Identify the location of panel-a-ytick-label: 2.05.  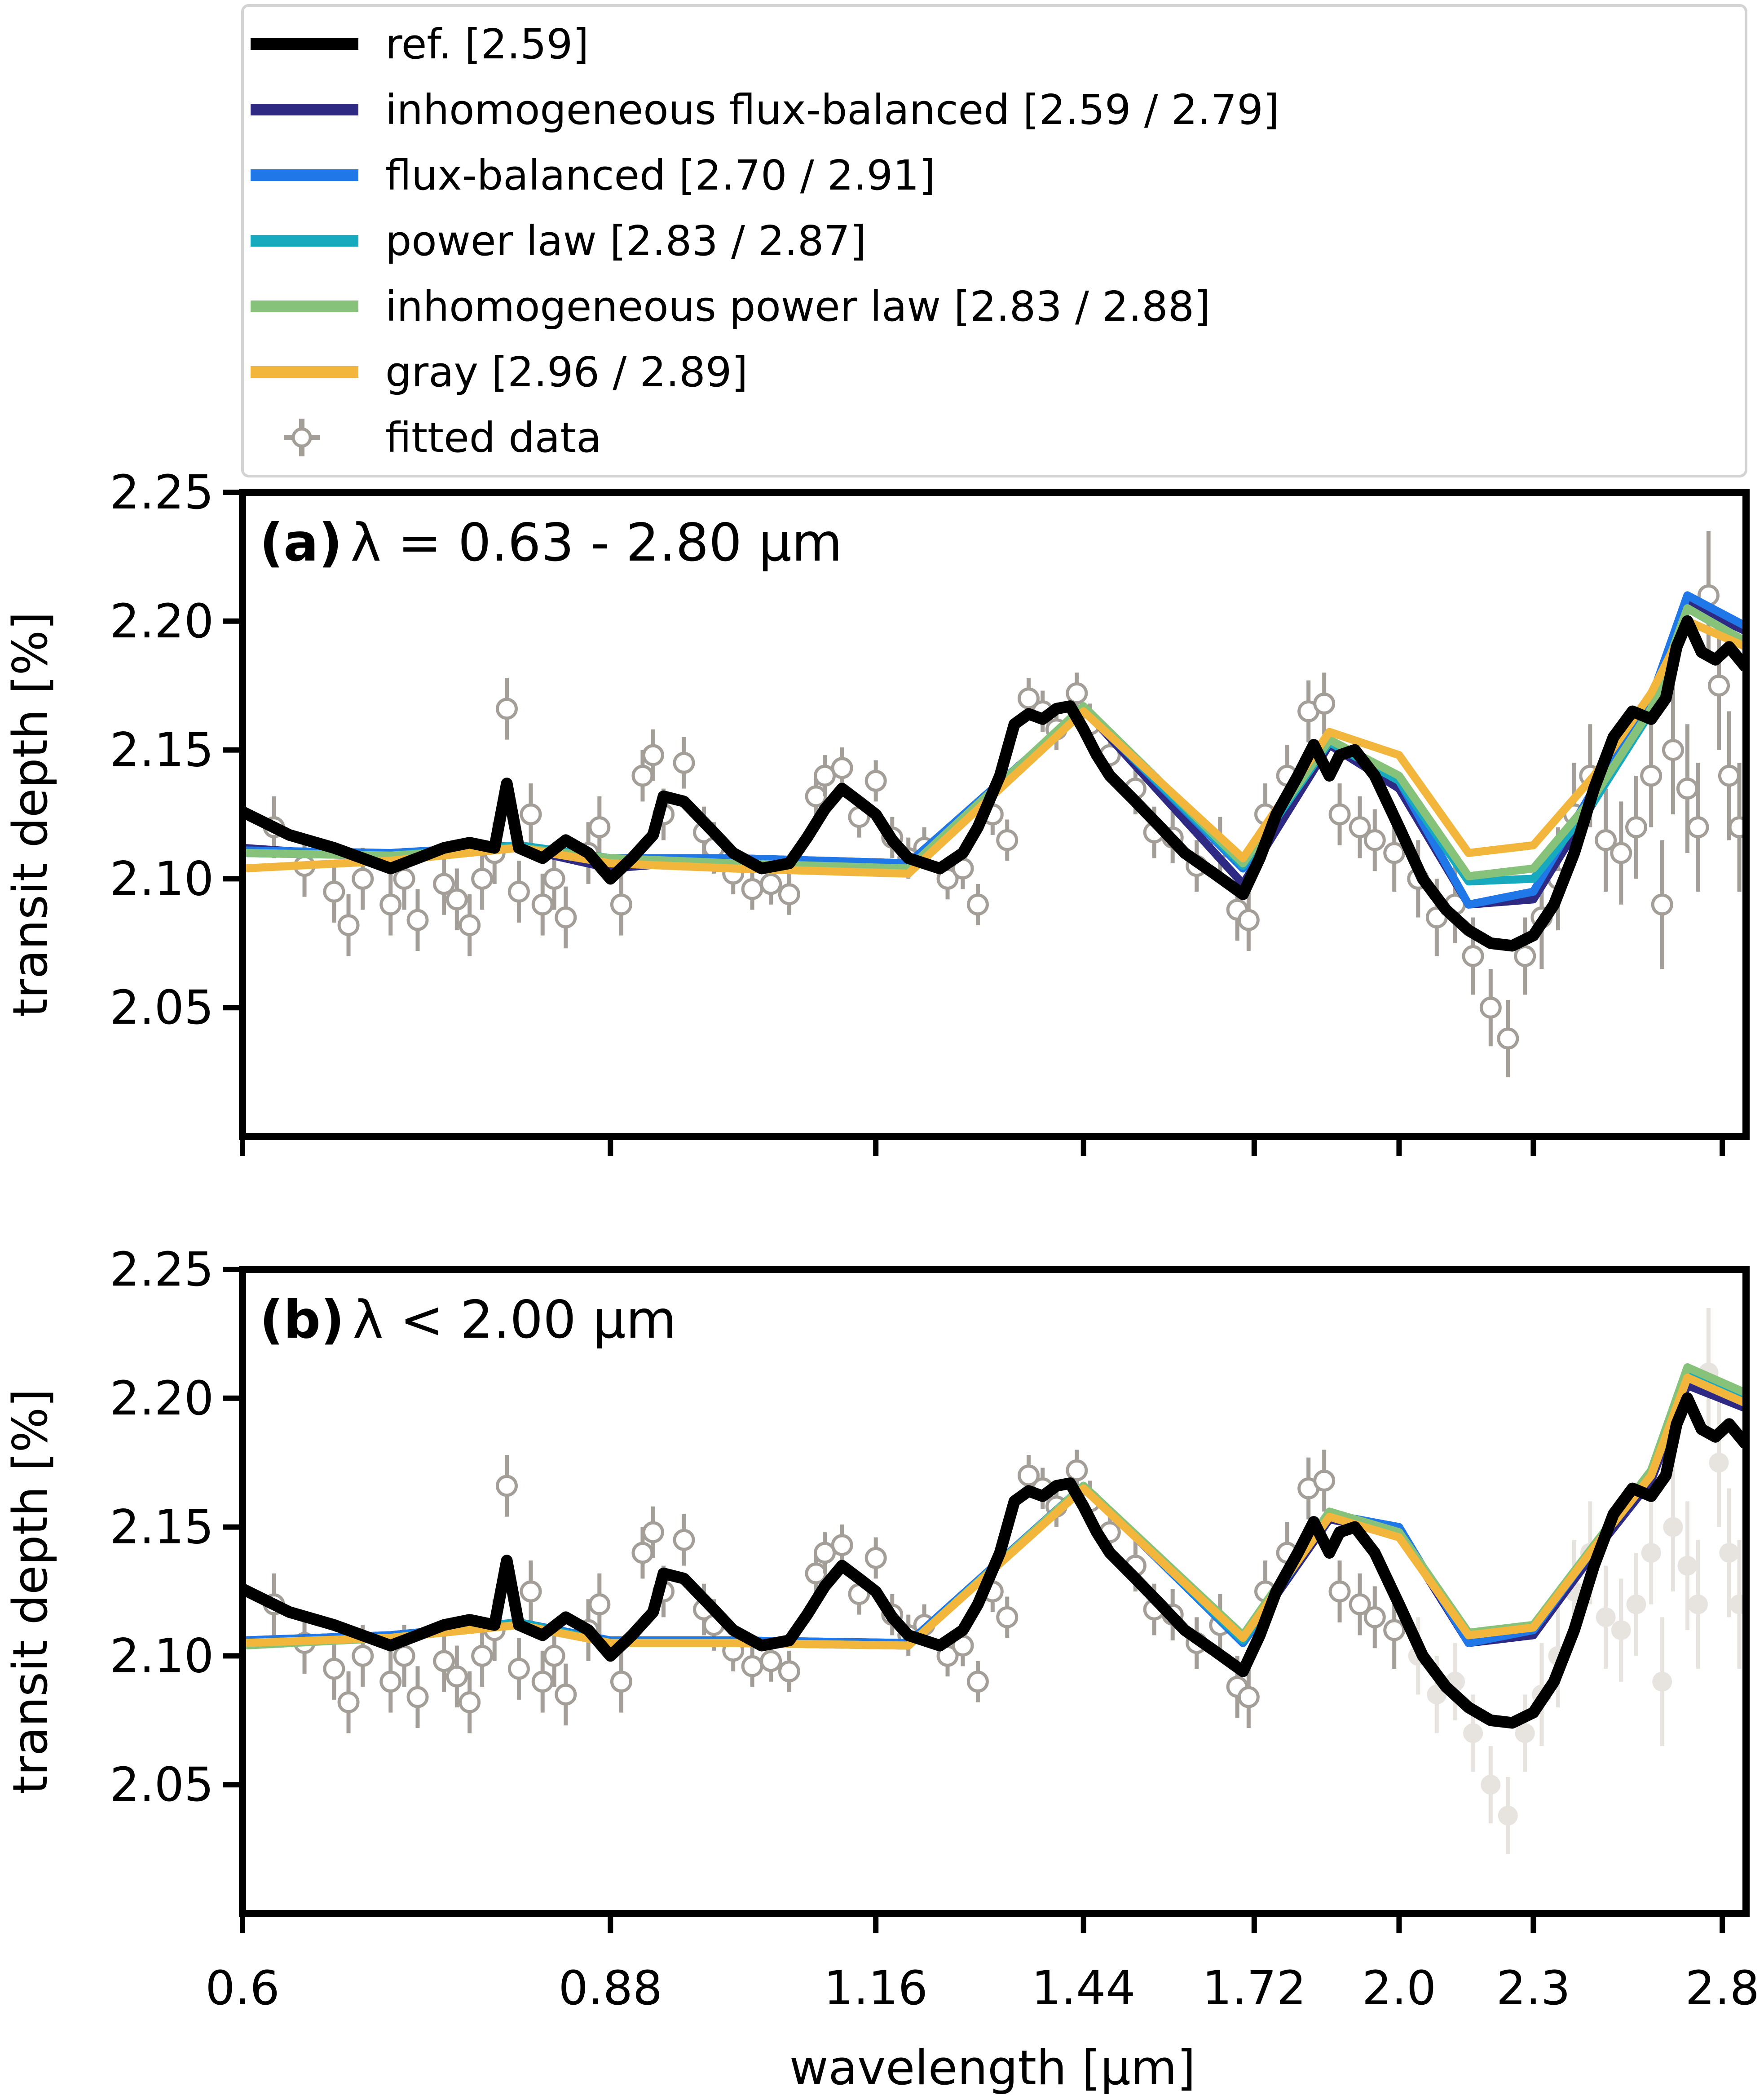
(162, 1007).